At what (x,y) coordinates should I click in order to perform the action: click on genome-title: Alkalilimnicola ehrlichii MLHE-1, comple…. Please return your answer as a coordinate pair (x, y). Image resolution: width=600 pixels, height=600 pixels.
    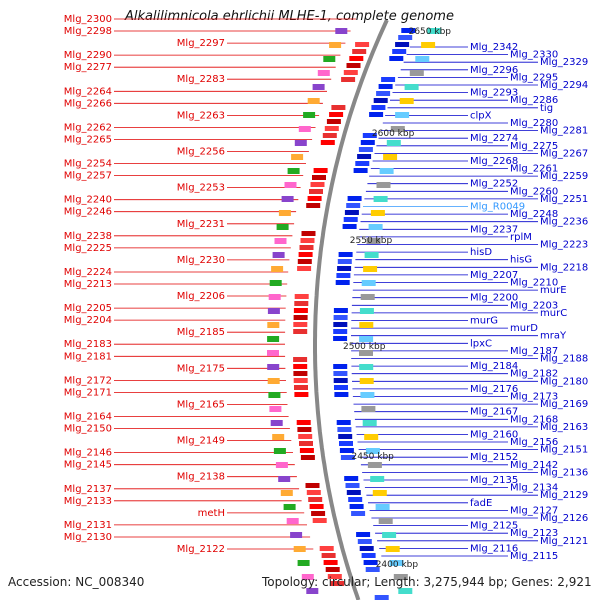
    Looking at the image, I should click on (289, 16).